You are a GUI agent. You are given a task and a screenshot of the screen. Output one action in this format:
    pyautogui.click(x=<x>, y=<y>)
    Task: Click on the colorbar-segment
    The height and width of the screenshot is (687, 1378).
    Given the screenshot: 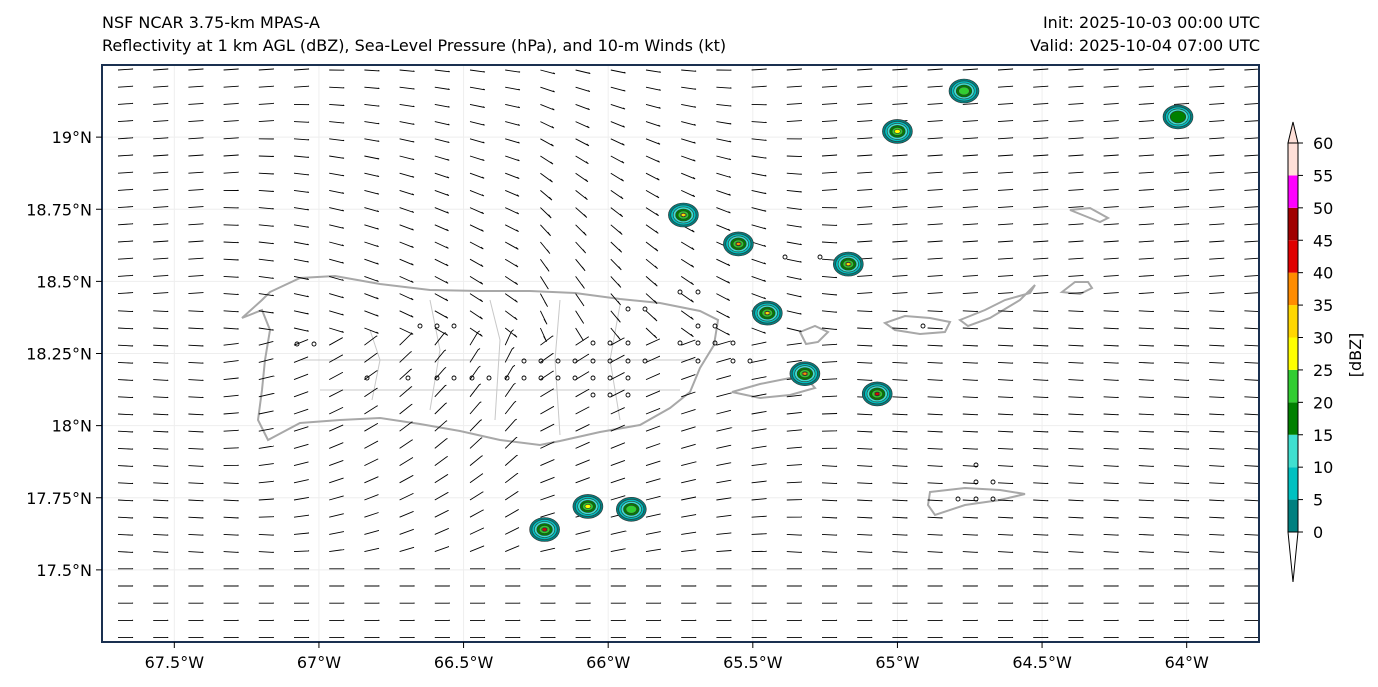 What is the action you would take?
    pyautogui.click(x=1293, y=224)
    